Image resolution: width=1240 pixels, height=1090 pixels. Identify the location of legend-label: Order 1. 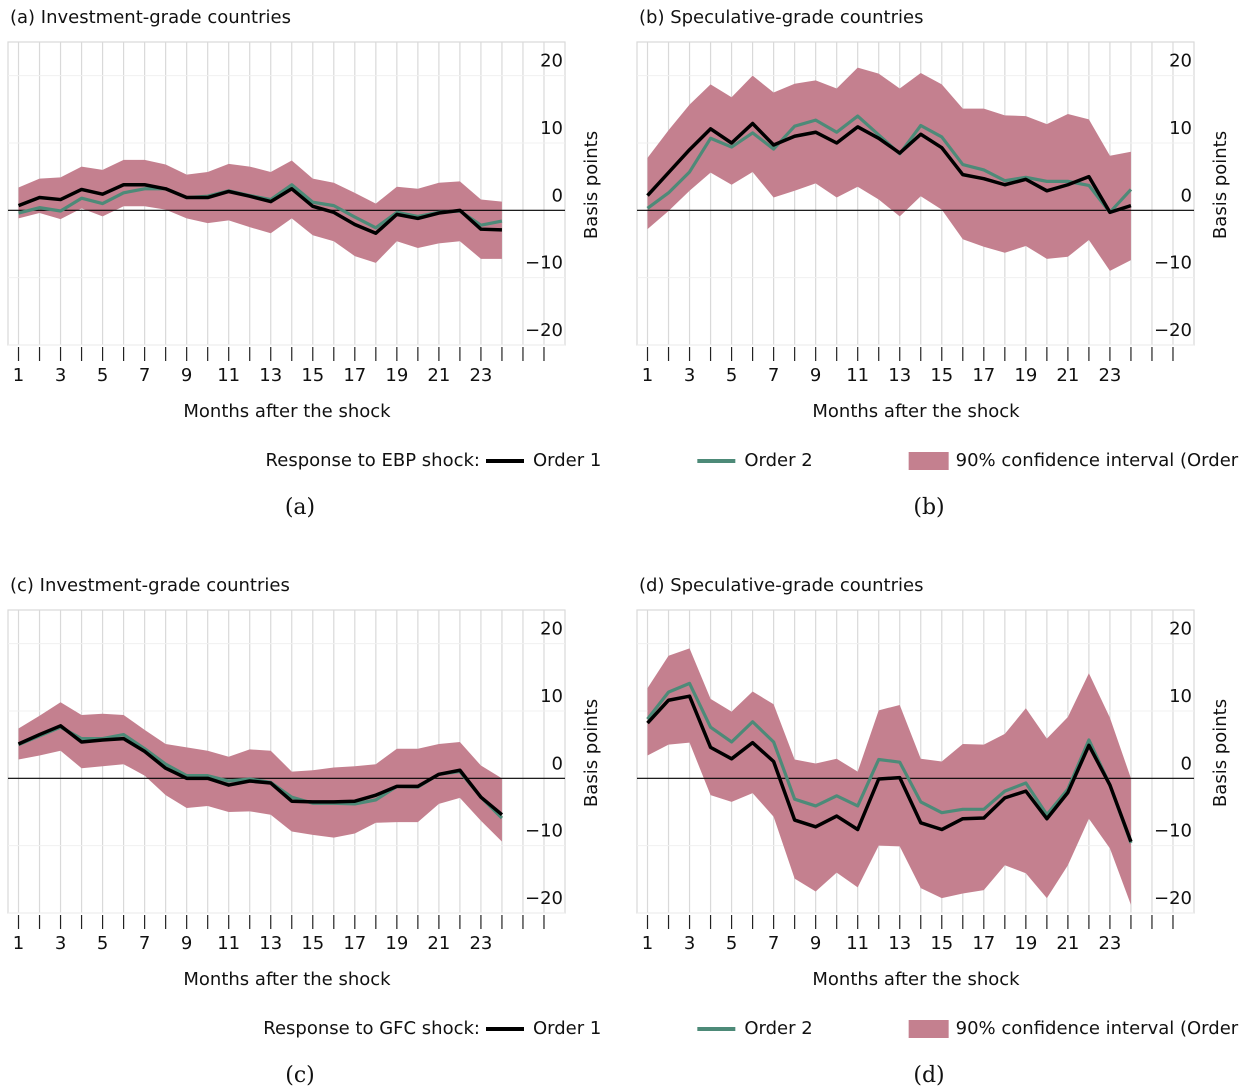
(567, 1028).